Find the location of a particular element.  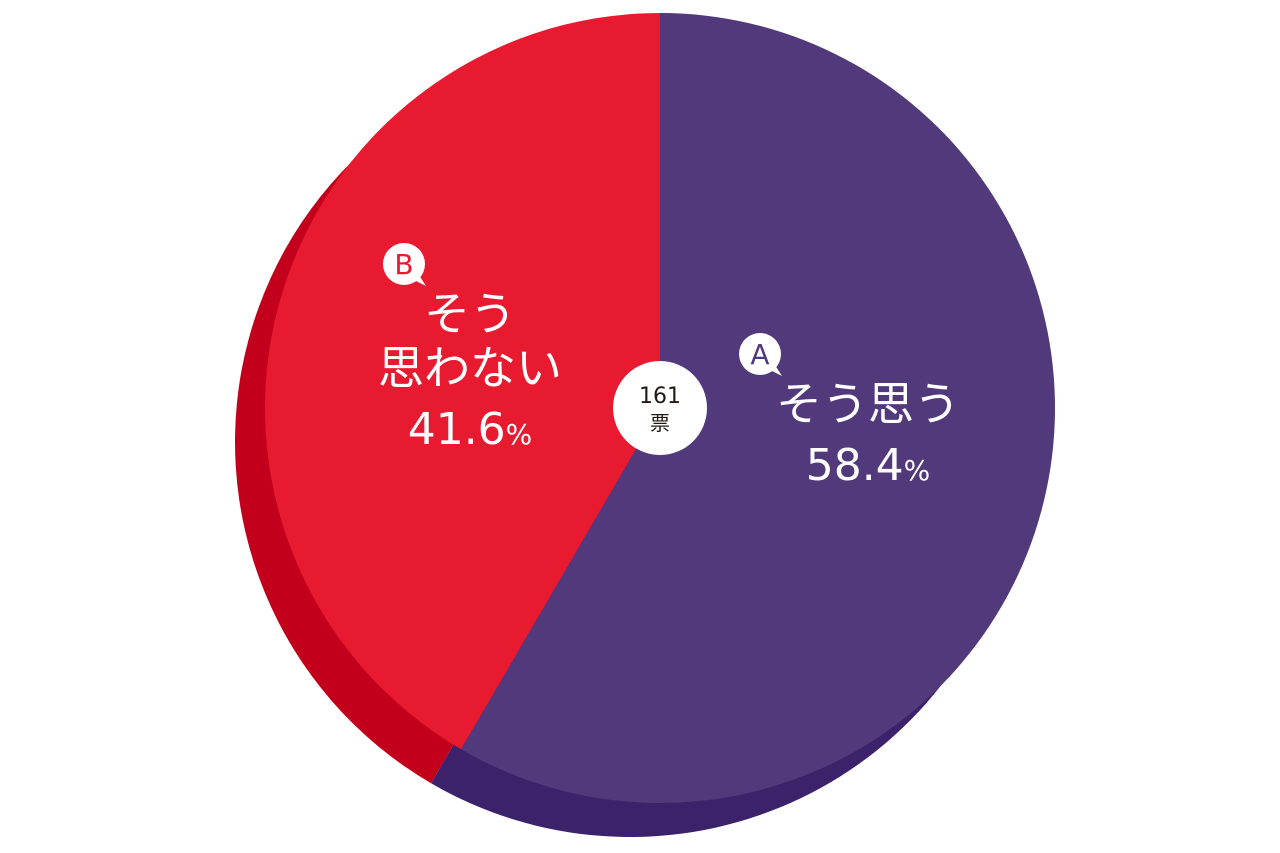

slice-b-value: 41.6 is located at coordinates (457, 429).